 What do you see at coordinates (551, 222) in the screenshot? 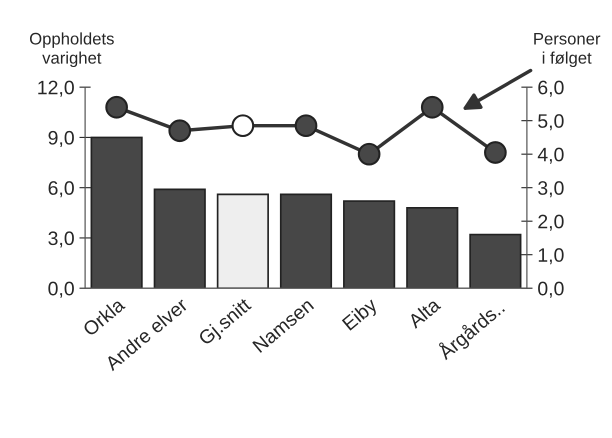
I see `y2-tick-label: 2,0` at bounding box center [551, 222].